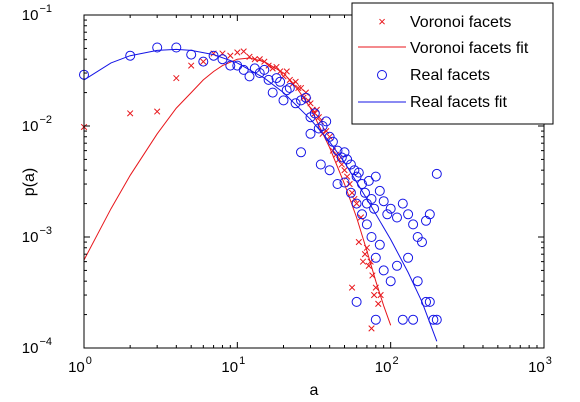 Image resolution: width=580 pixels, height=402 pixels. What do you see at coordinates (469, 48) in the screenshot?
I see `legend-label-voronoi-fit: Voronoi facets fit` at bounding box center [469, 48].